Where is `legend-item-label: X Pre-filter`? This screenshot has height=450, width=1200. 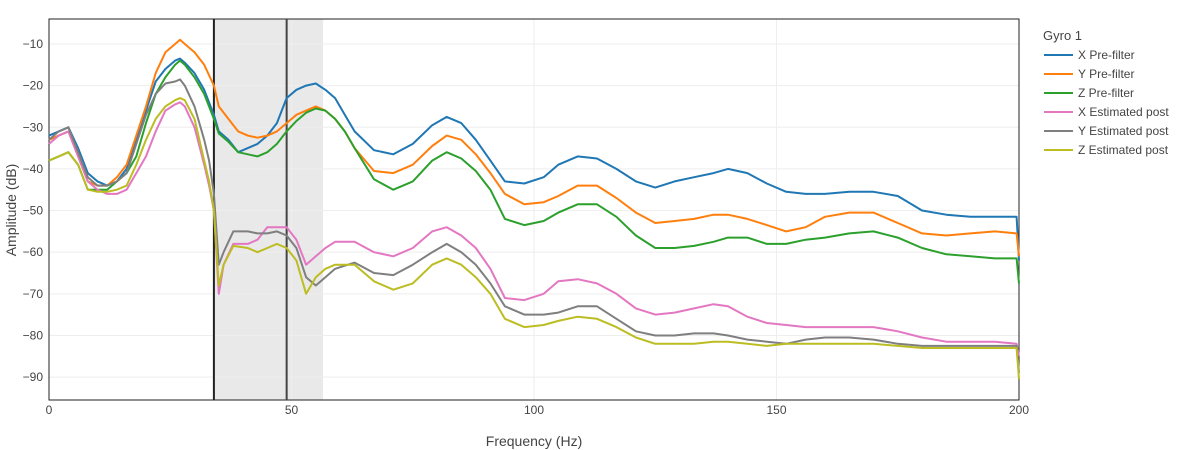 legend-item-label: X Pre-filter is located at coordinates (1106, 55).